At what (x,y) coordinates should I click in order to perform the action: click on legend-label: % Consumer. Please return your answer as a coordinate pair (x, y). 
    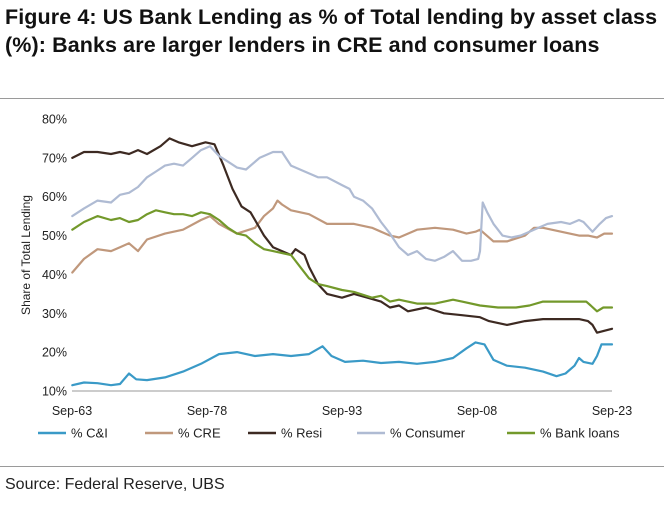
    Looking at the image, I should click on (428, 433).